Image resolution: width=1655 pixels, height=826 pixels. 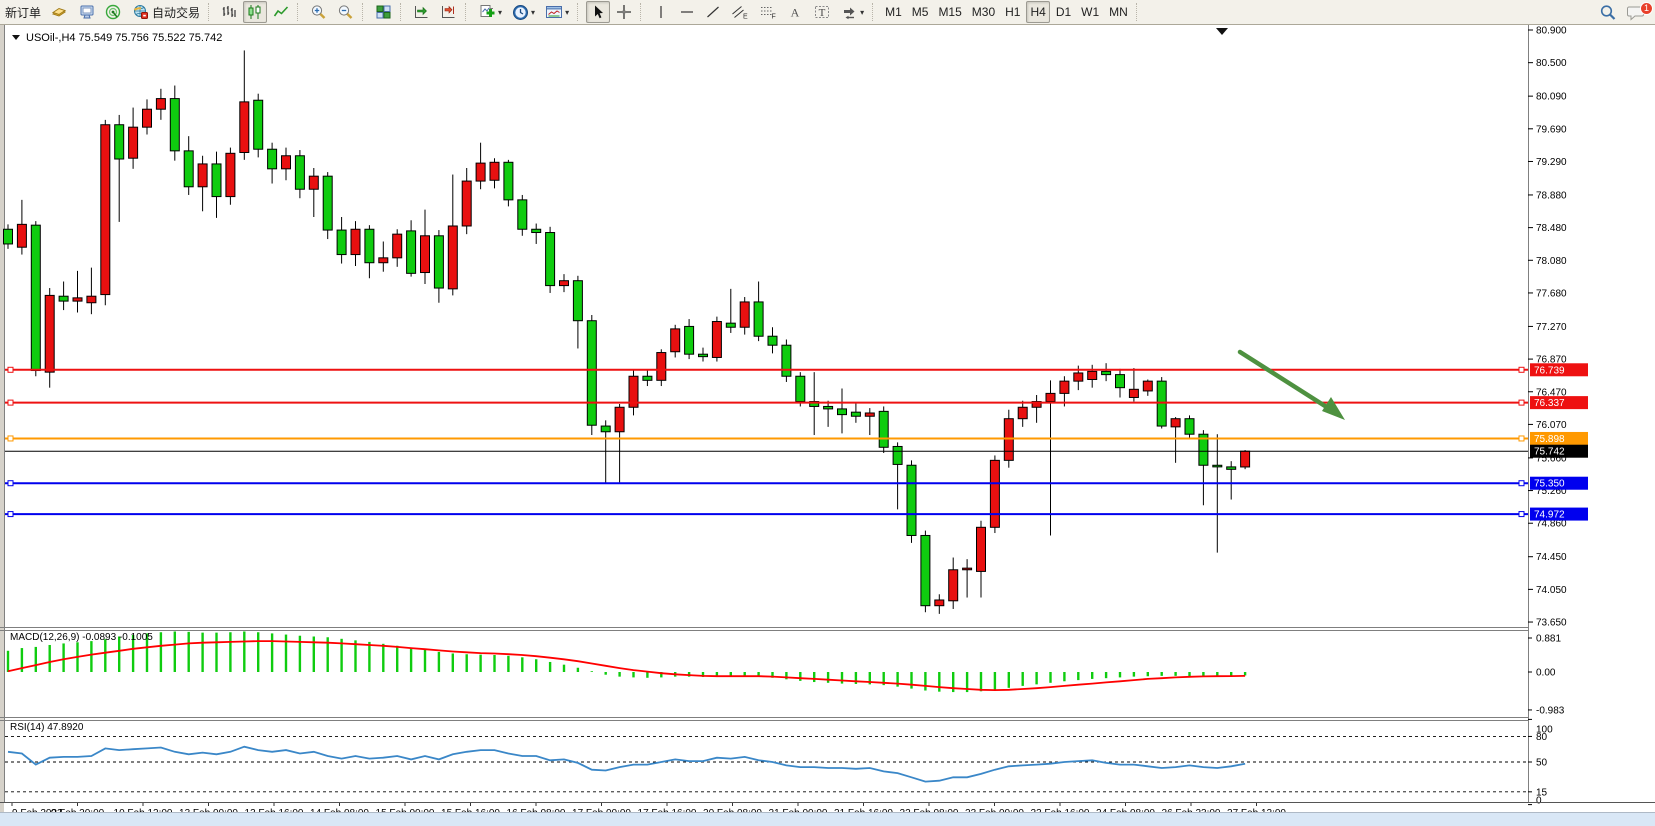 What do you see at coordinates (1559, 483) in the screenshot?
I see `support-line-1-price-chip` at bounding box center [1559, 483].